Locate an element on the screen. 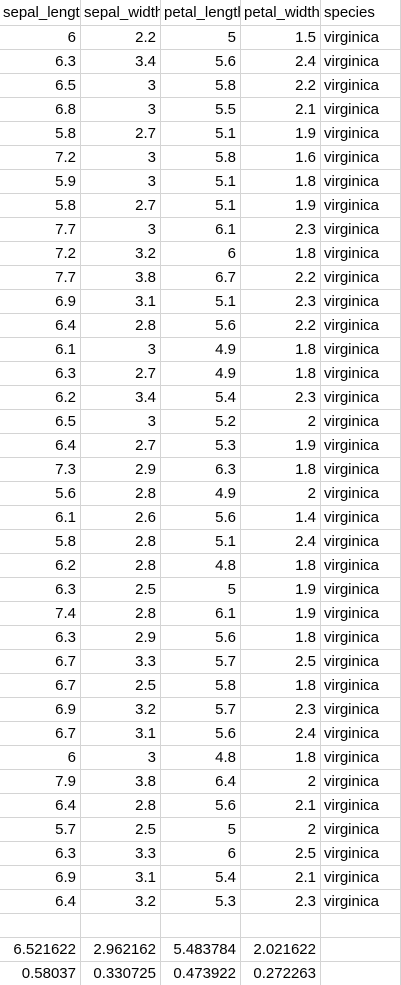 The image size is (401, 985). table-cell: 3.3 is located at coordinates (121, 854).